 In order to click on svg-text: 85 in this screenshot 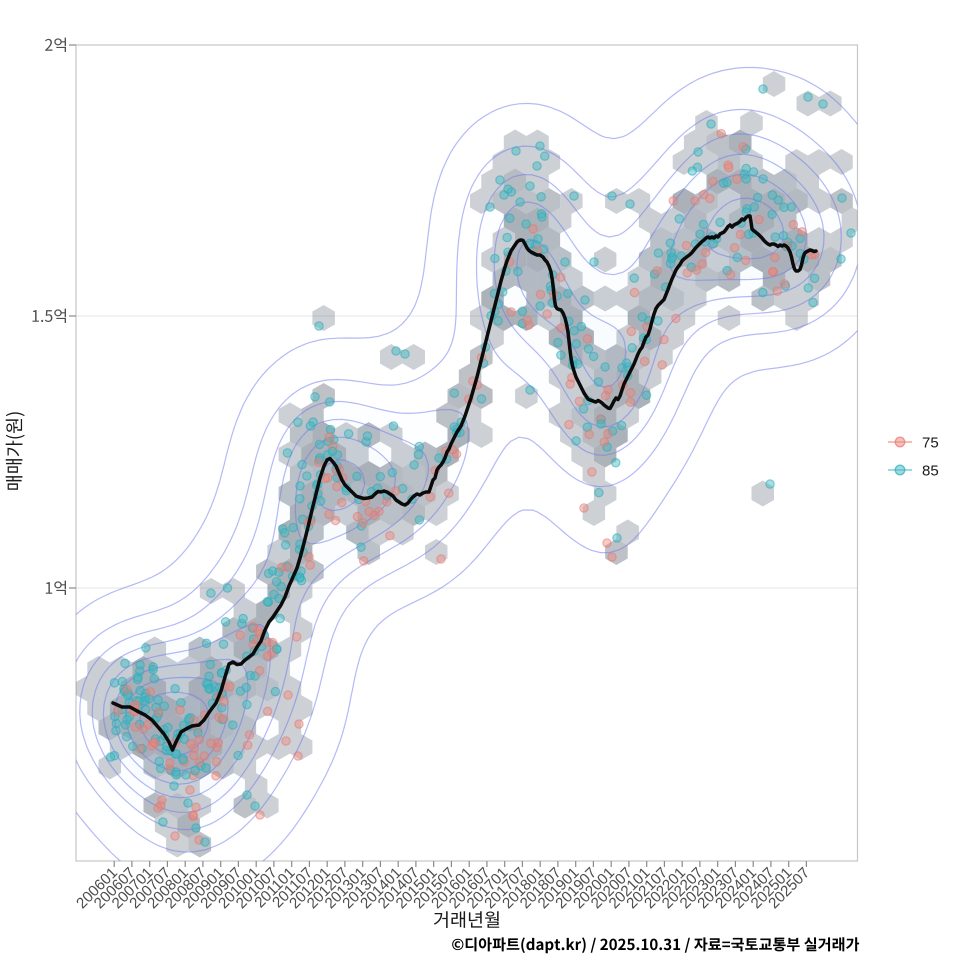, I will do `click(930, 471)`.